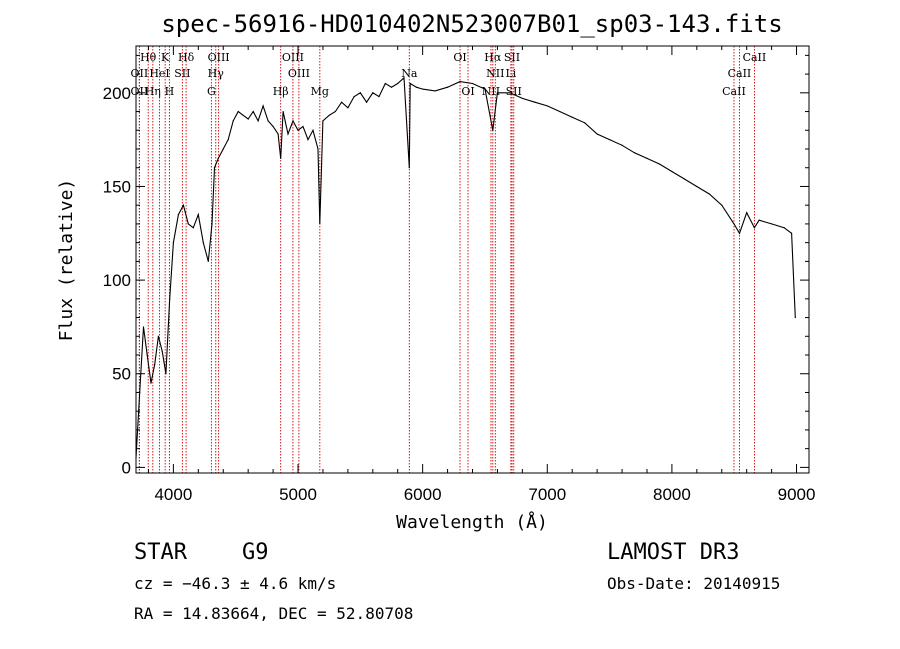 The width and height of the screenshot is (900, 649). What do you see at coordinates (423, 494) in the screenshot?
I see `x-tick-label: 6000` at bounding box center [423, 494].